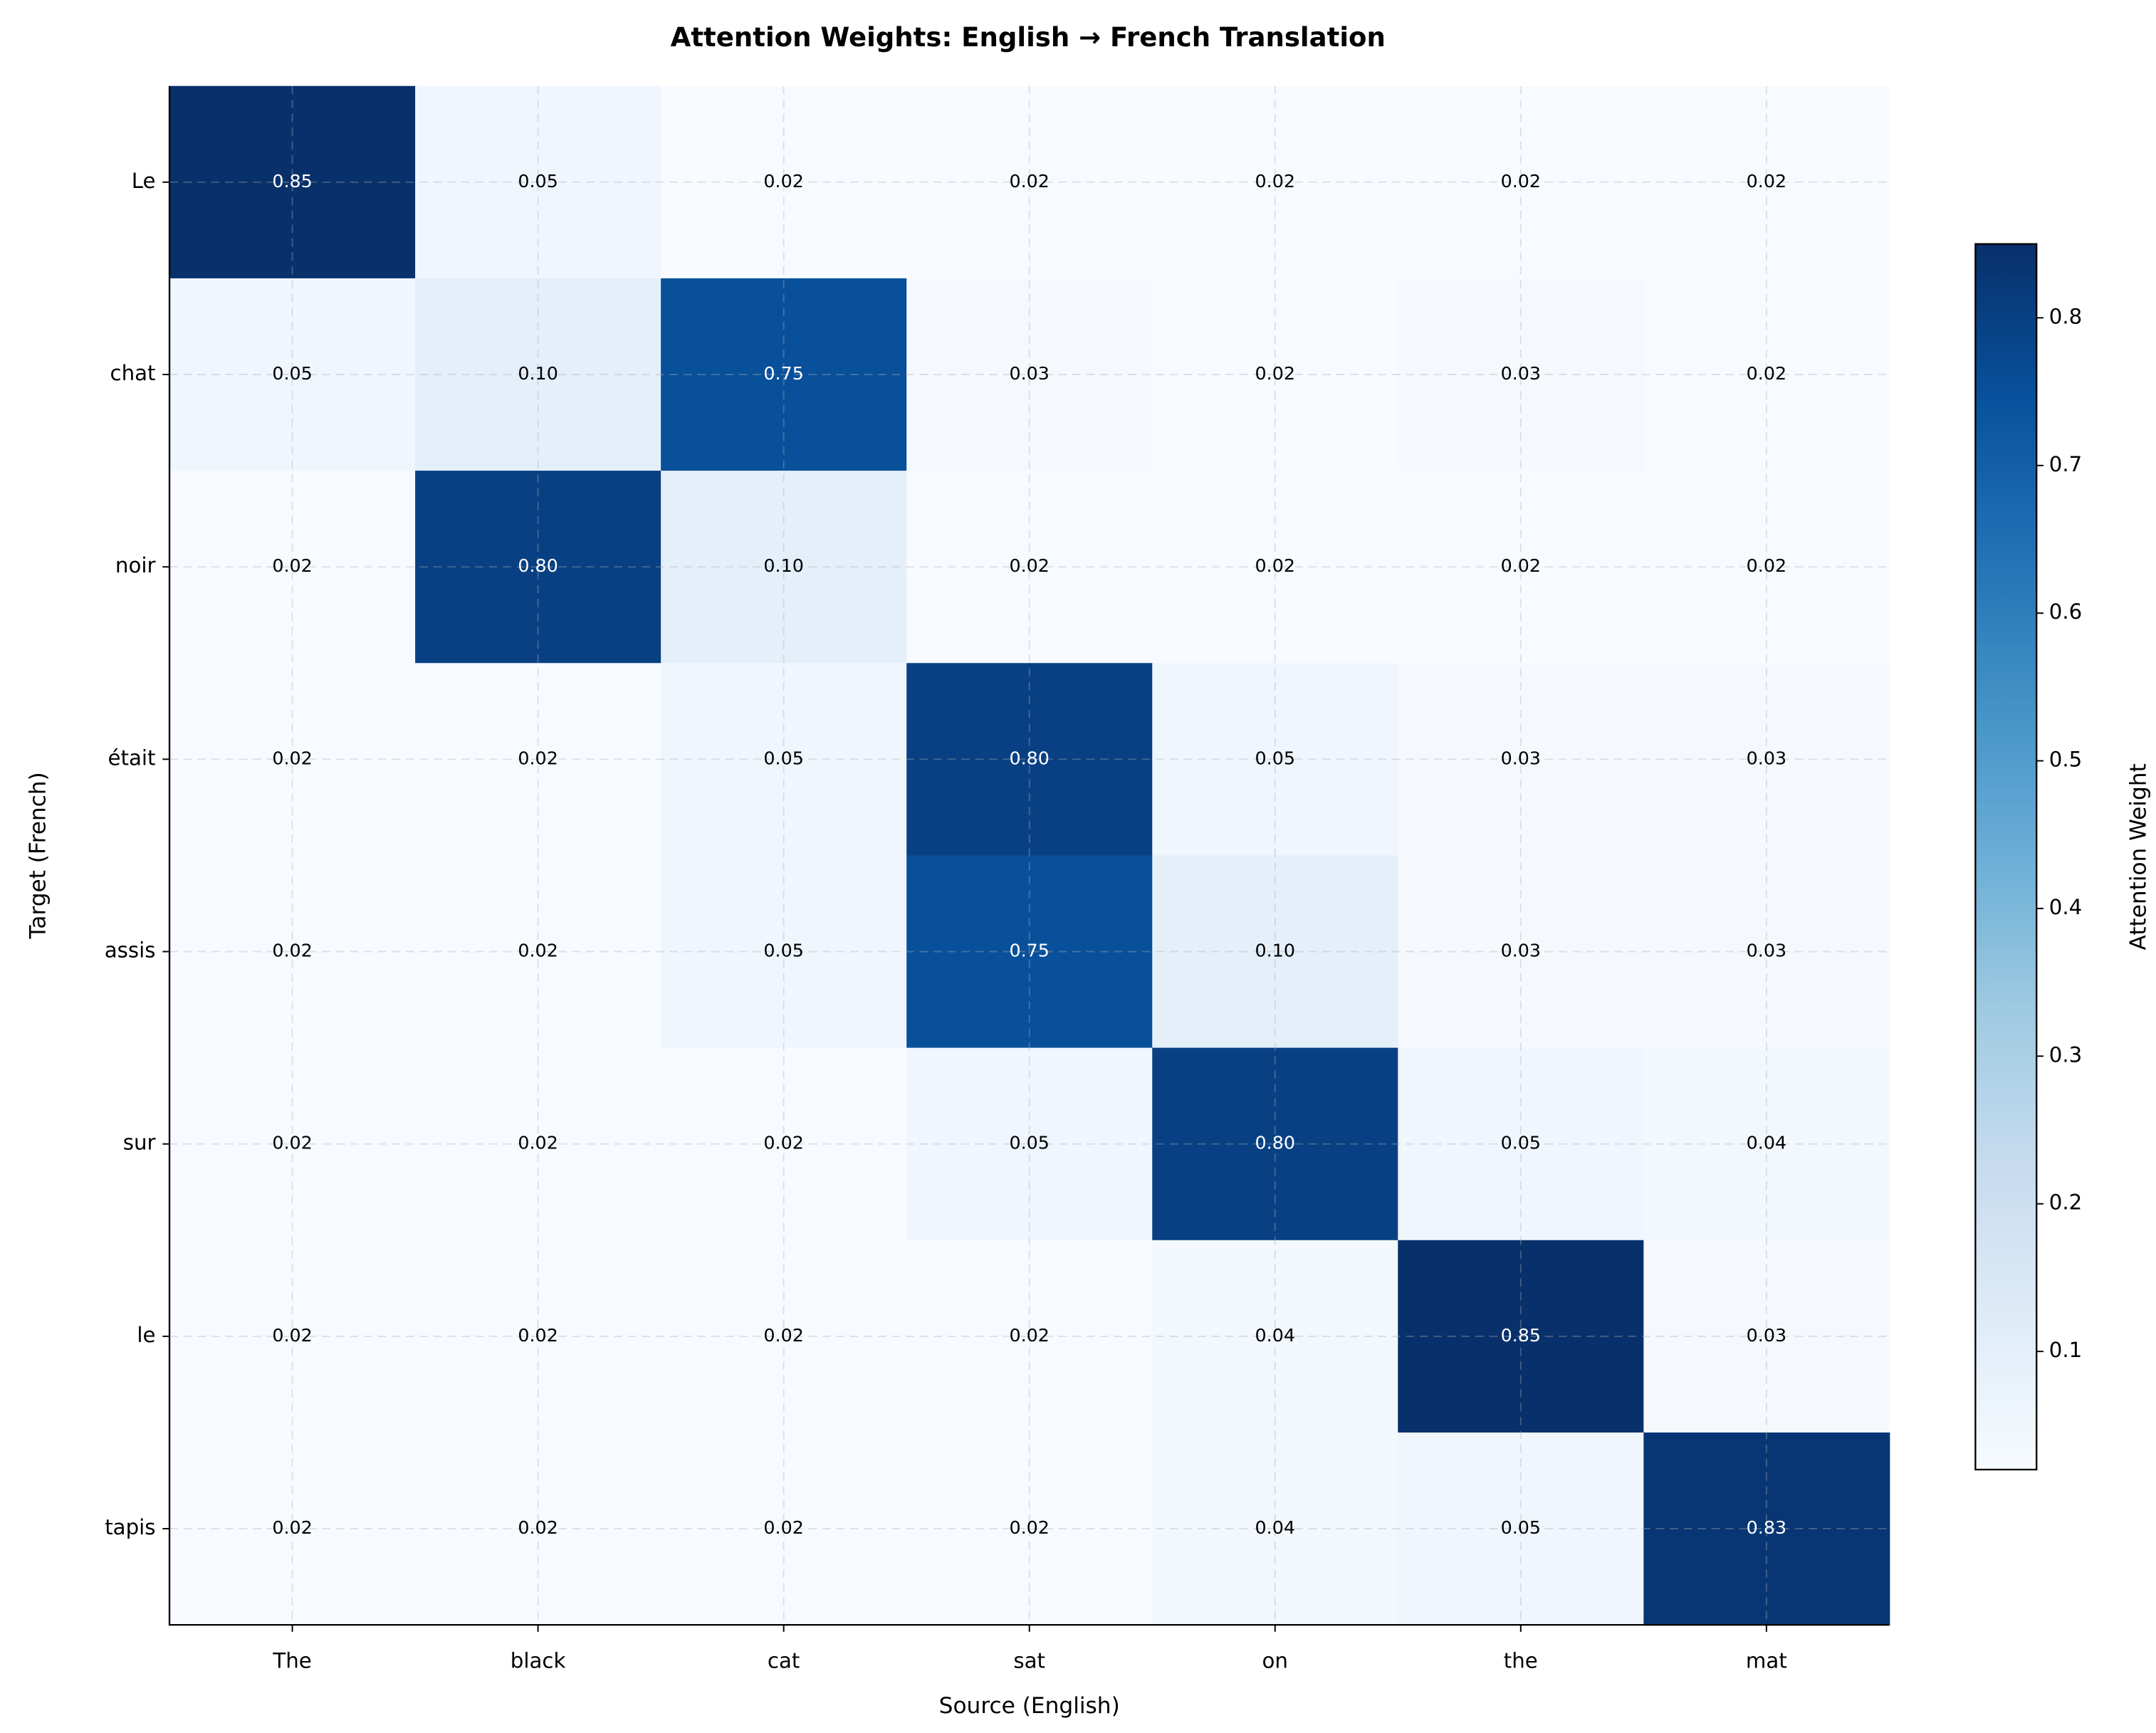  Describe the element at coordinates (1275, 1661) in the screenshot. I see `x-tick-label: on` at that location.